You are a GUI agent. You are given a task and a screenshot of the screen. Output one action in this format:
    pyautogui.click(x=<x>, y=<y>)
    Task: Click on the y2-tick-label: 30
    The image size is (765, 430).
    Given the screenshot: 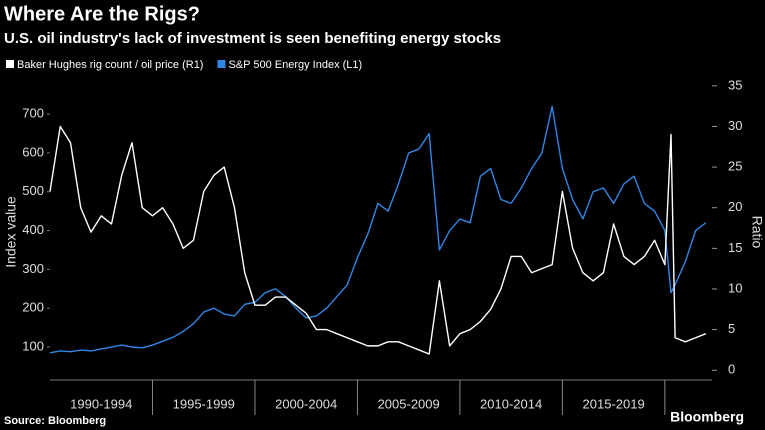 What is the action you would take?
    pyautogui.click(x=735, y=125)
    